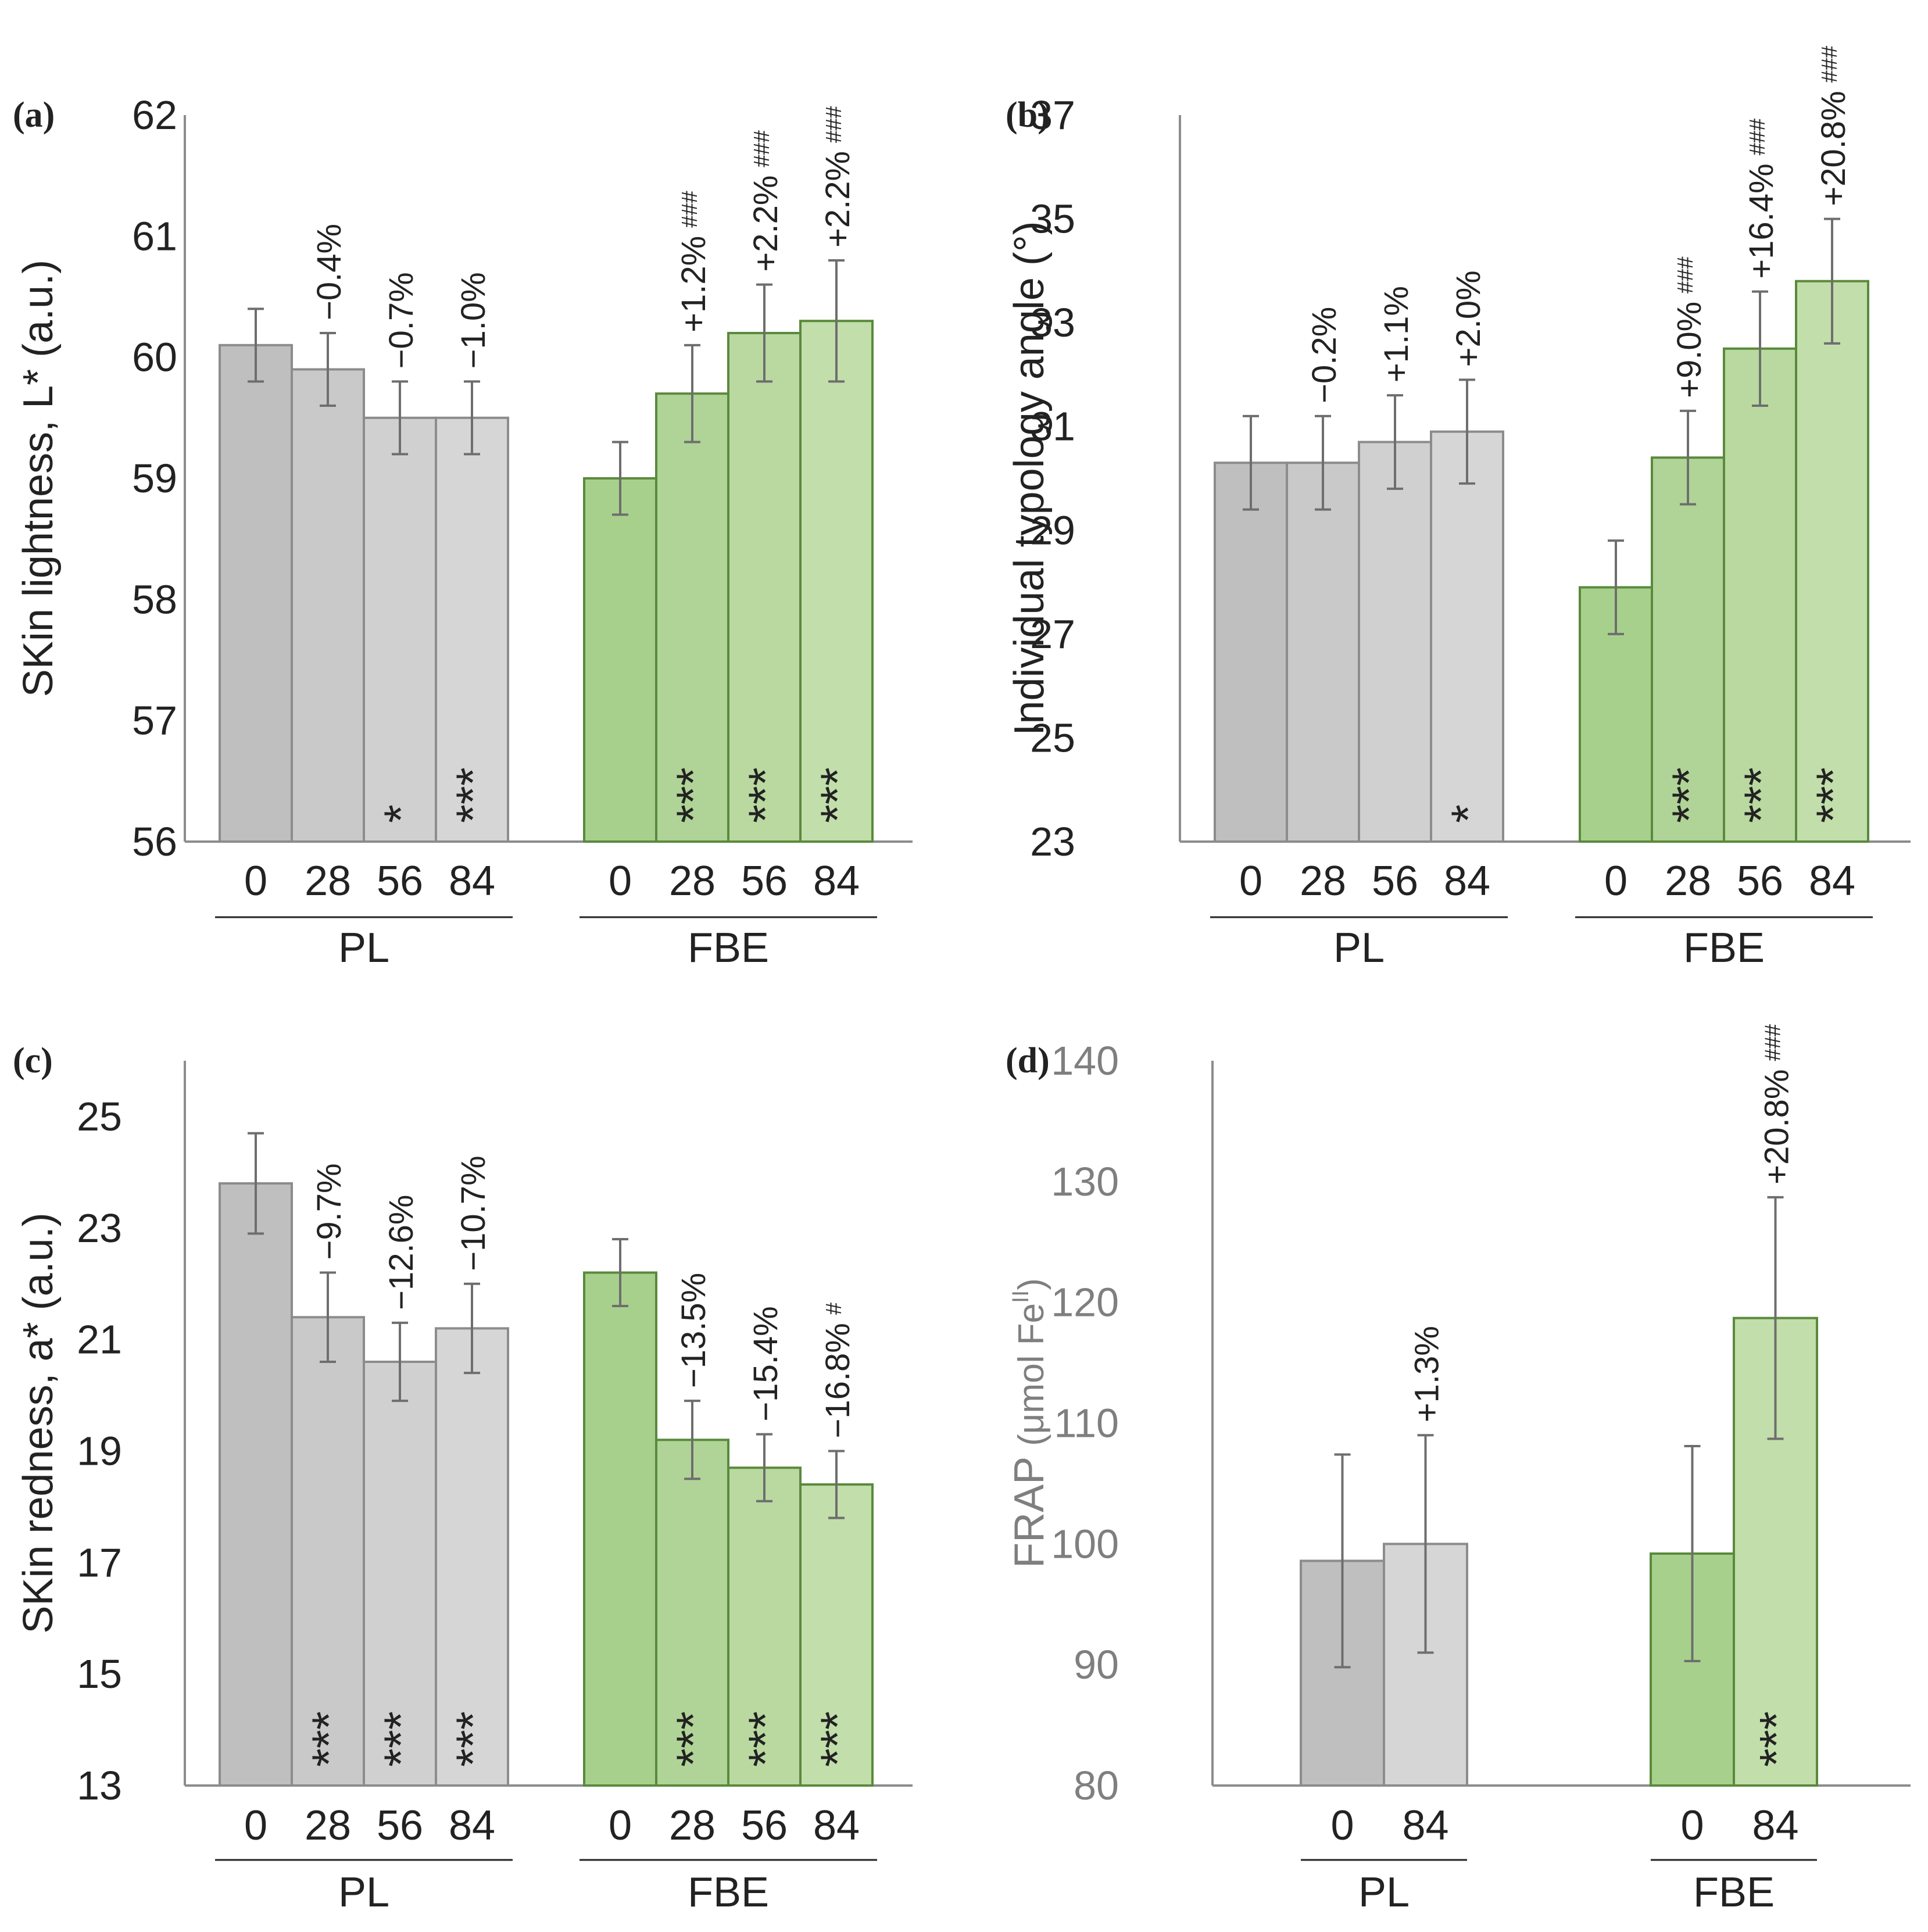 Image resolution: width=1928 pixels, height=1932 pixels. I want to click on change-value: −13.5%, so click(694, 1330).